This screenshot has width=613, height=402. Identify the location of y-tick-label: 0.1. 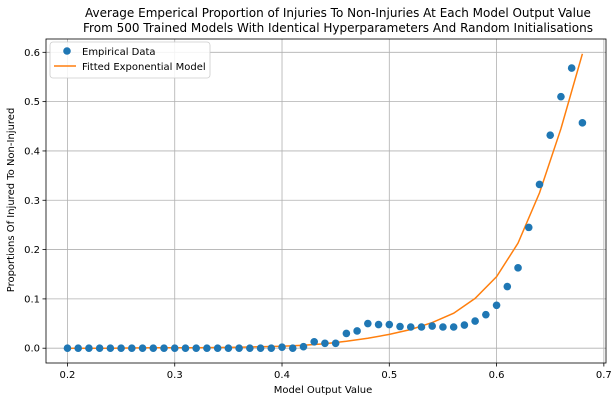
(32, 299).